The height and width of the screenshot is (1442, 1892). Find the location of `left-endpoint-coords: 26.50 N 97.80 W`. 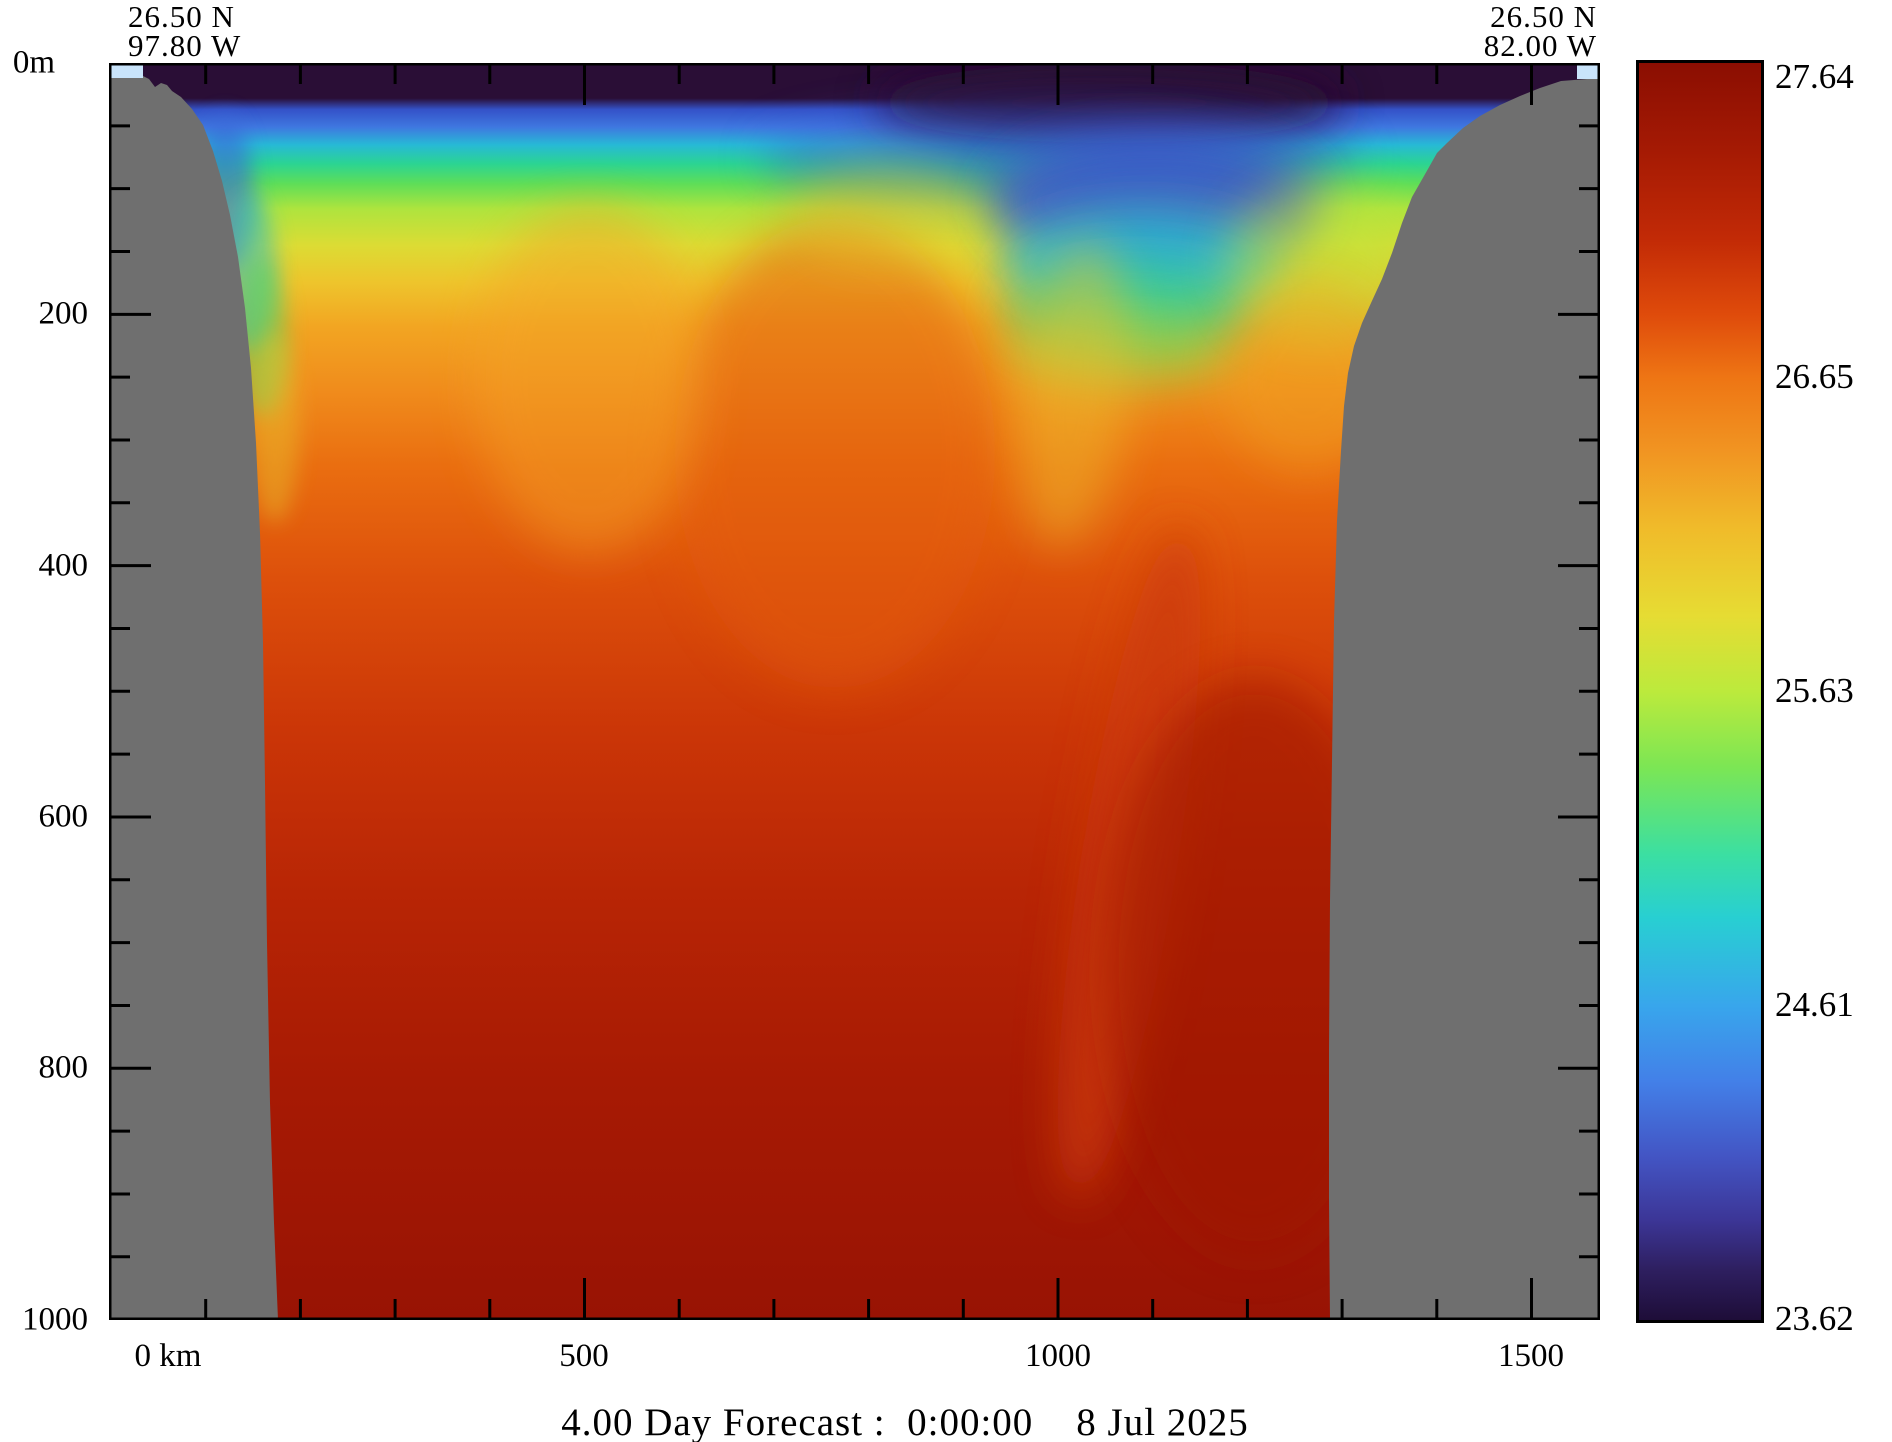

left-endpoint-coords: 26.50 N 97.80 W is located at coordinates (185, 31).